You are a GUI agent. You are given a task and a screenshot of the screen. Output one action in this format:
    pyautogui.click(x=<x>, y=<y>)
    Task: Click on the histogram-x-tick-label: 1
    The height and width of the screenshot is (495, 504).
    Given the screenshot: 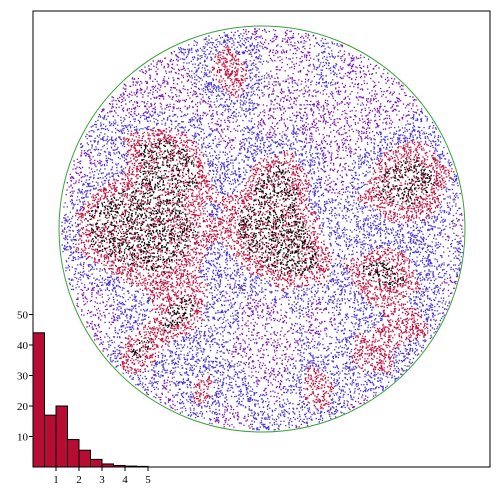 What is the action you would take?
    pyautogui.click(x=56, y=480)
    